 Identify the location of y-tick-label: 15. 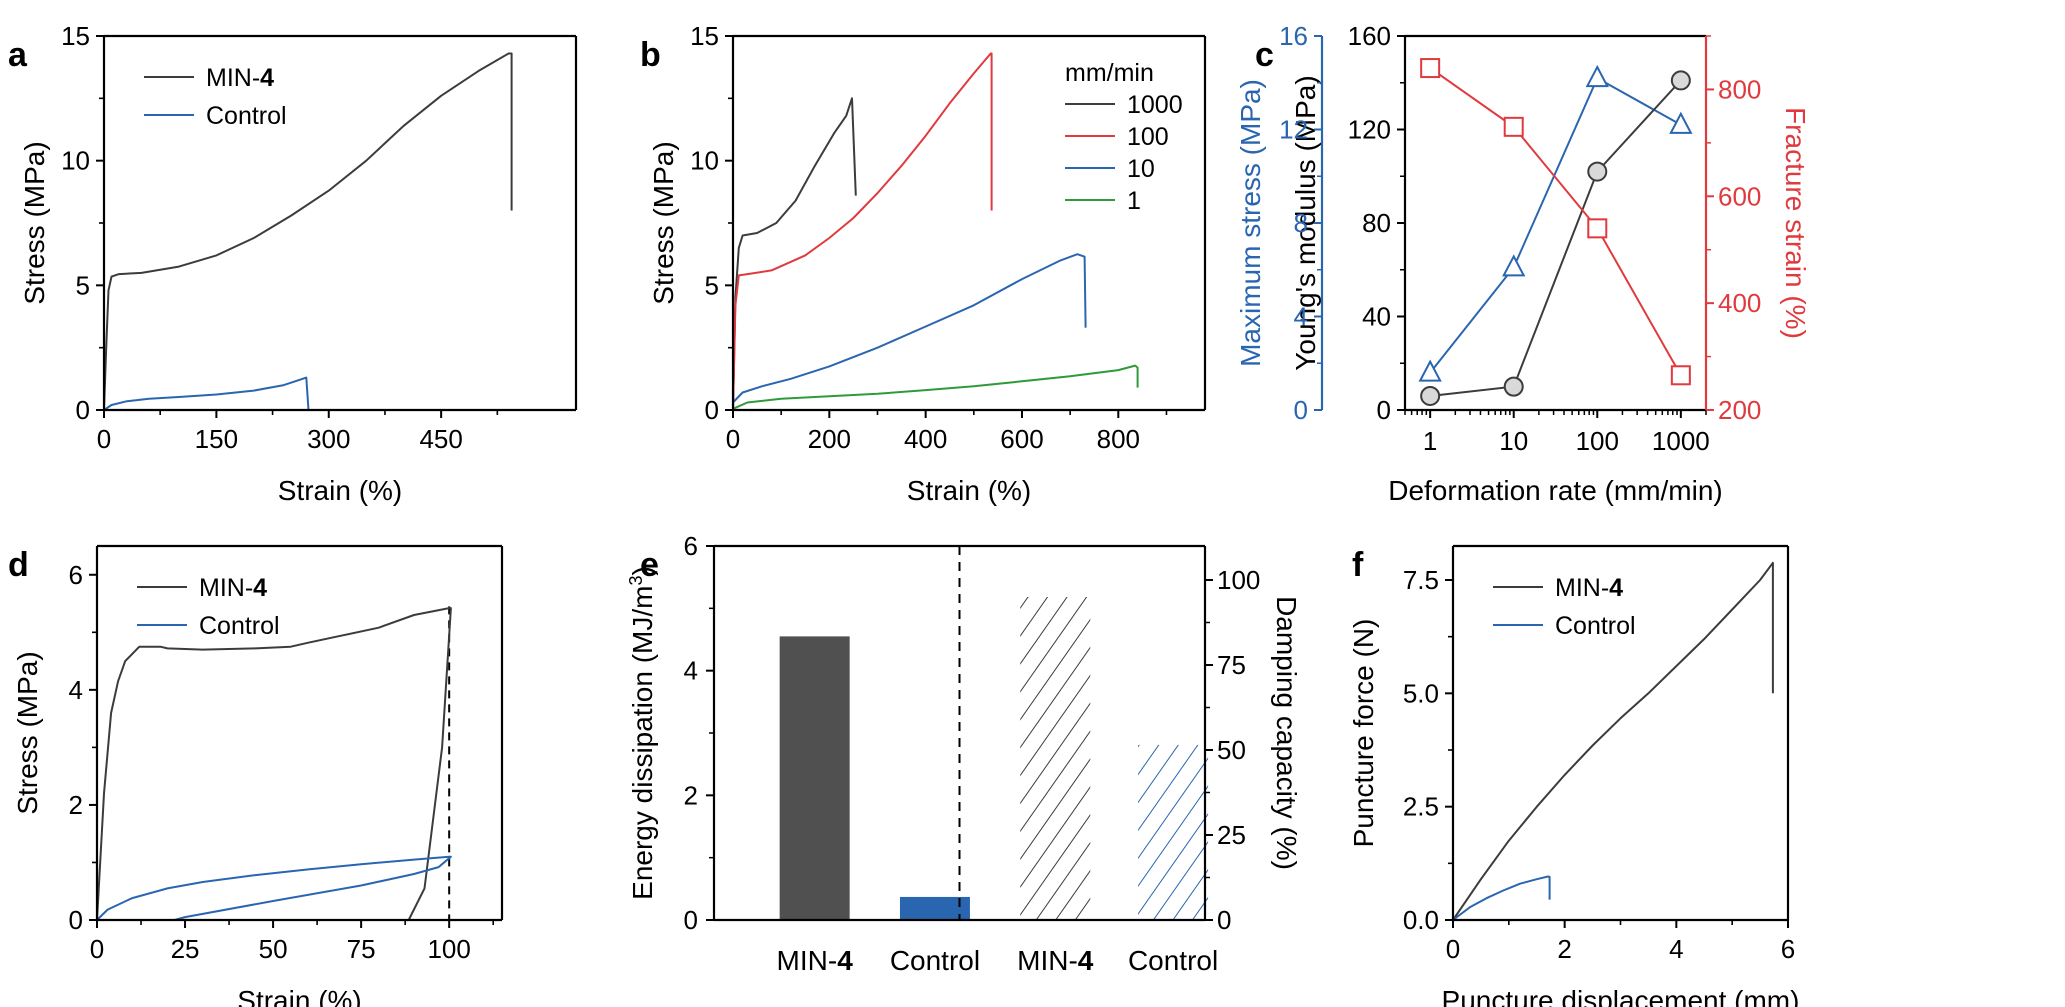
(704, 36).